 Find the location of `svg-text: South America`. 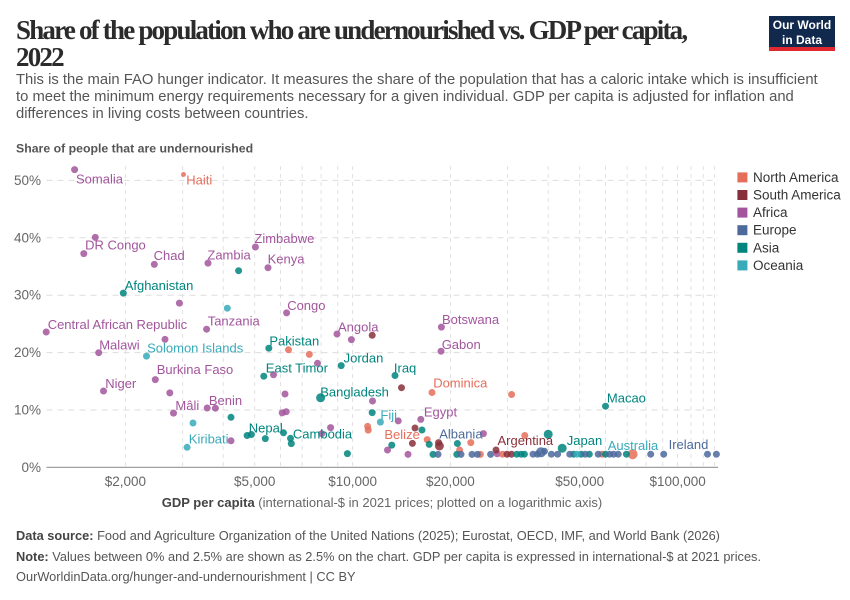

svg-text: South America is located at coordinates (797, 195).